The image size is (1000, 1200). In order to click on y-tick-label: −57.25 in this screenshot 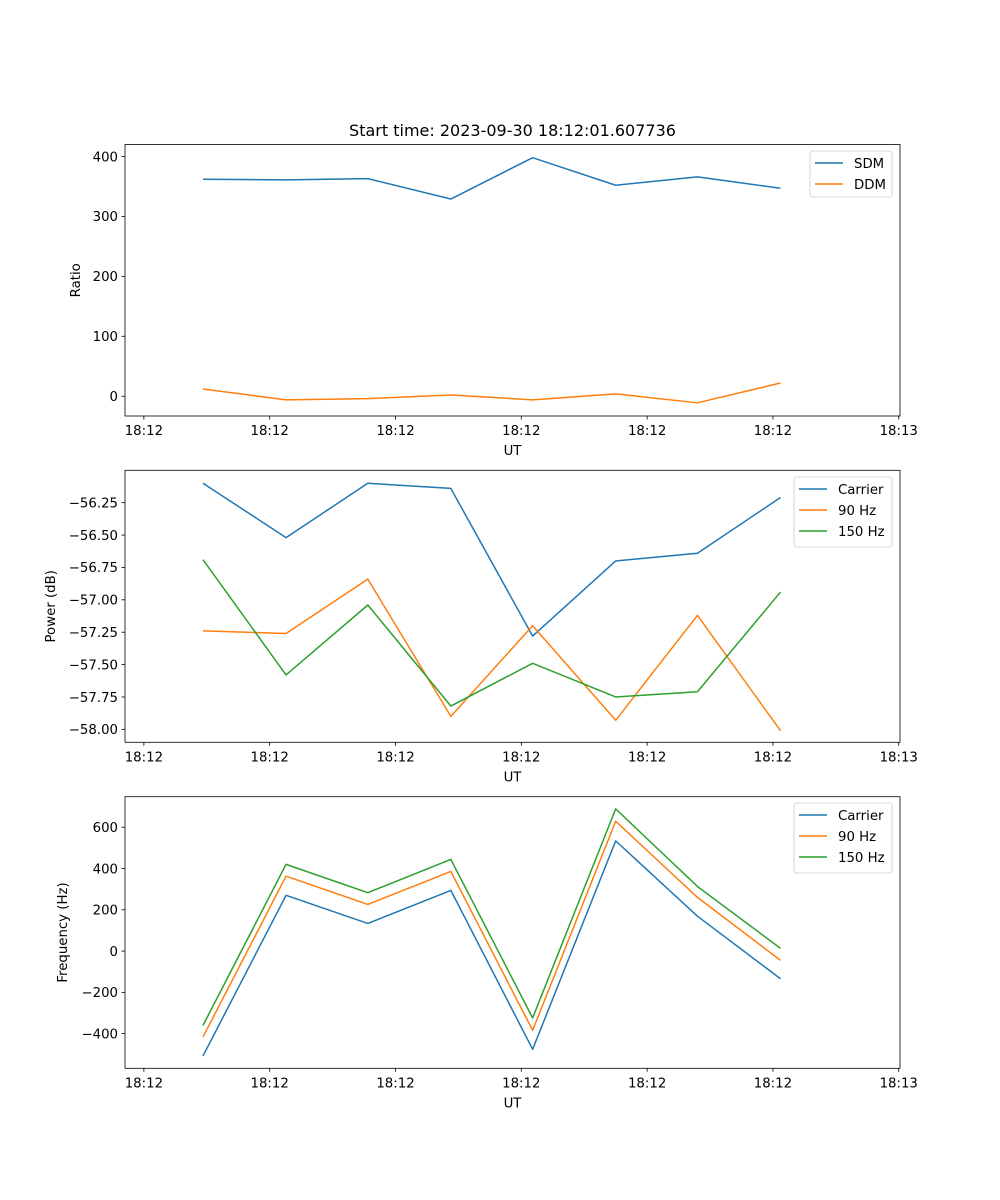, I will do `click(93, 633)`.